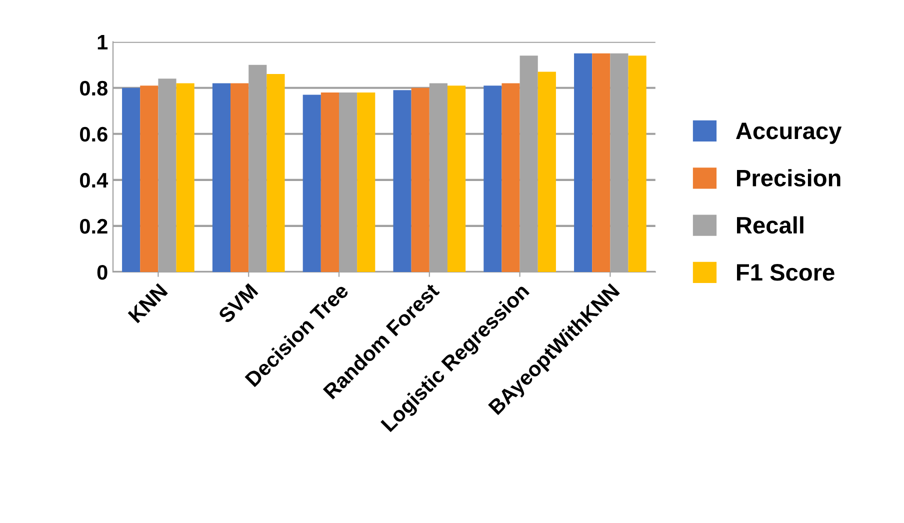 The width and height of the screenshot is (904, 523). What do you see at coordinates (102, 272) in the screenshot?
I see `y-tick-label: 0` at bounding box center [102, 272].